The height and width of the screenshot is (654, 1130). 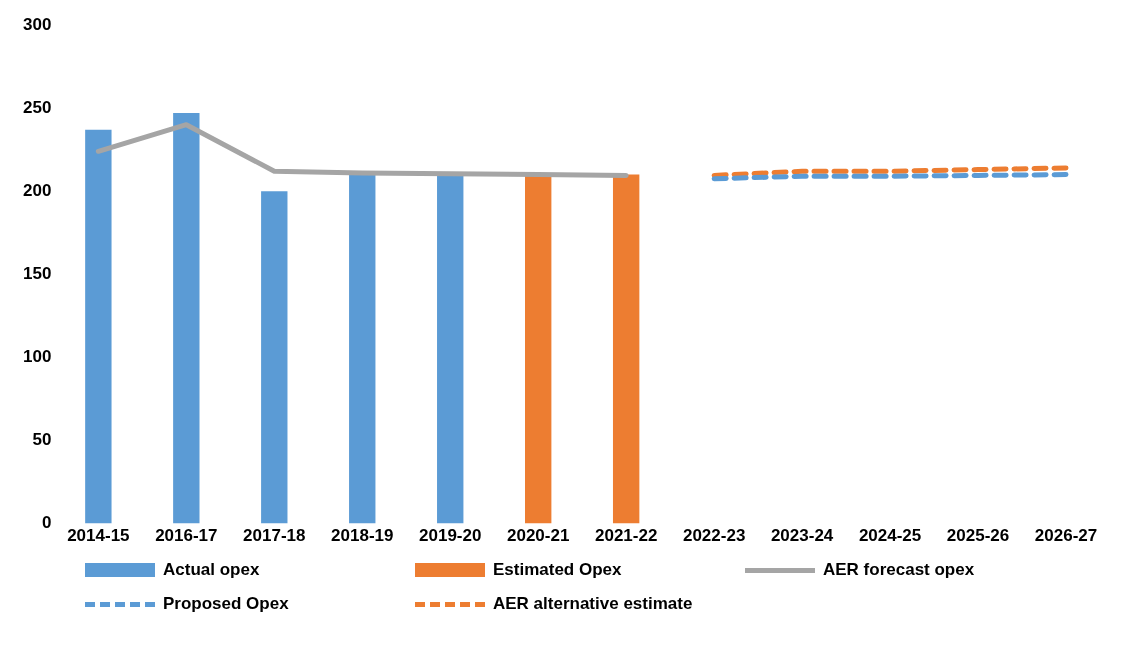 What do you see at coordinates (37, 107) in the screenshot?
I see `y-tick-label: 250` at bounding box center [37, 107].